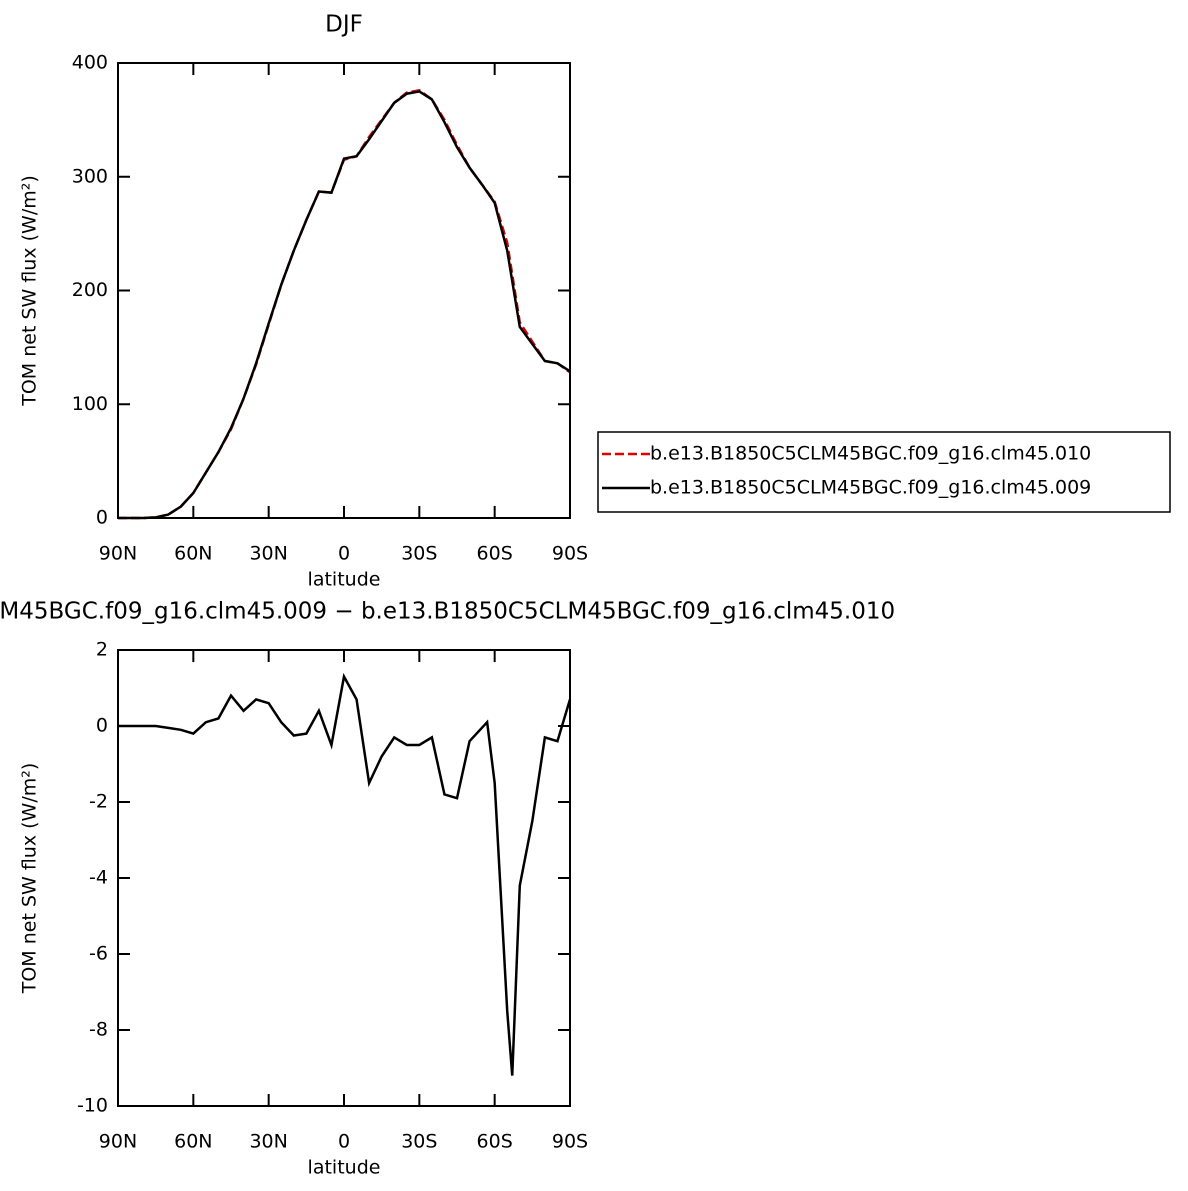  I want to click on y-tick-label: -2, so click(98, 802).